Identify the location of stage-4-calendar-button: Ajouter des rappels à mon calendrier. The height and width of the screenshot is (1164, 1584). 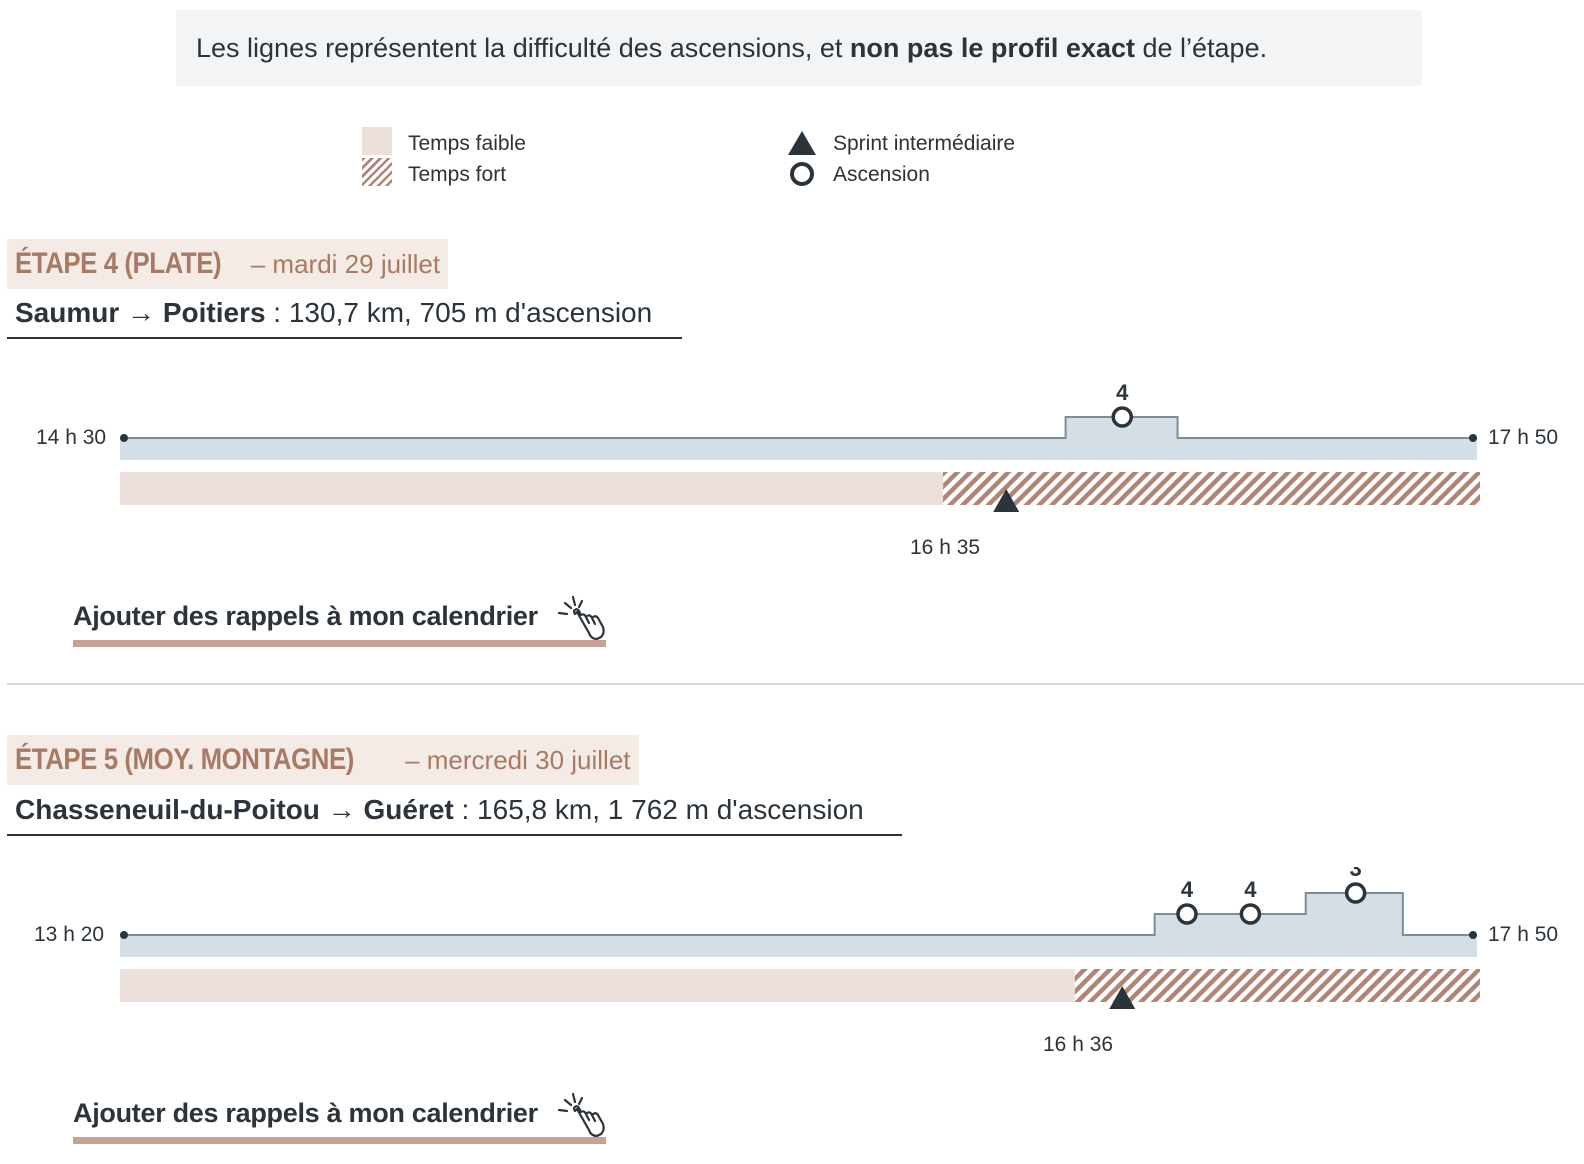
(339, 619).